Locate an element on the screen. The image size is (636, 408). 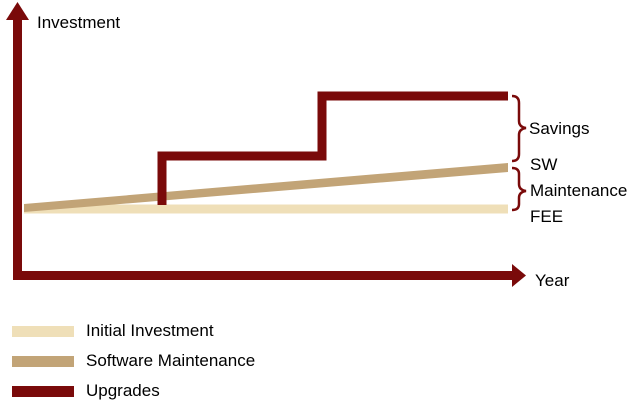
savings-brace is located at coordinates (519, 128).